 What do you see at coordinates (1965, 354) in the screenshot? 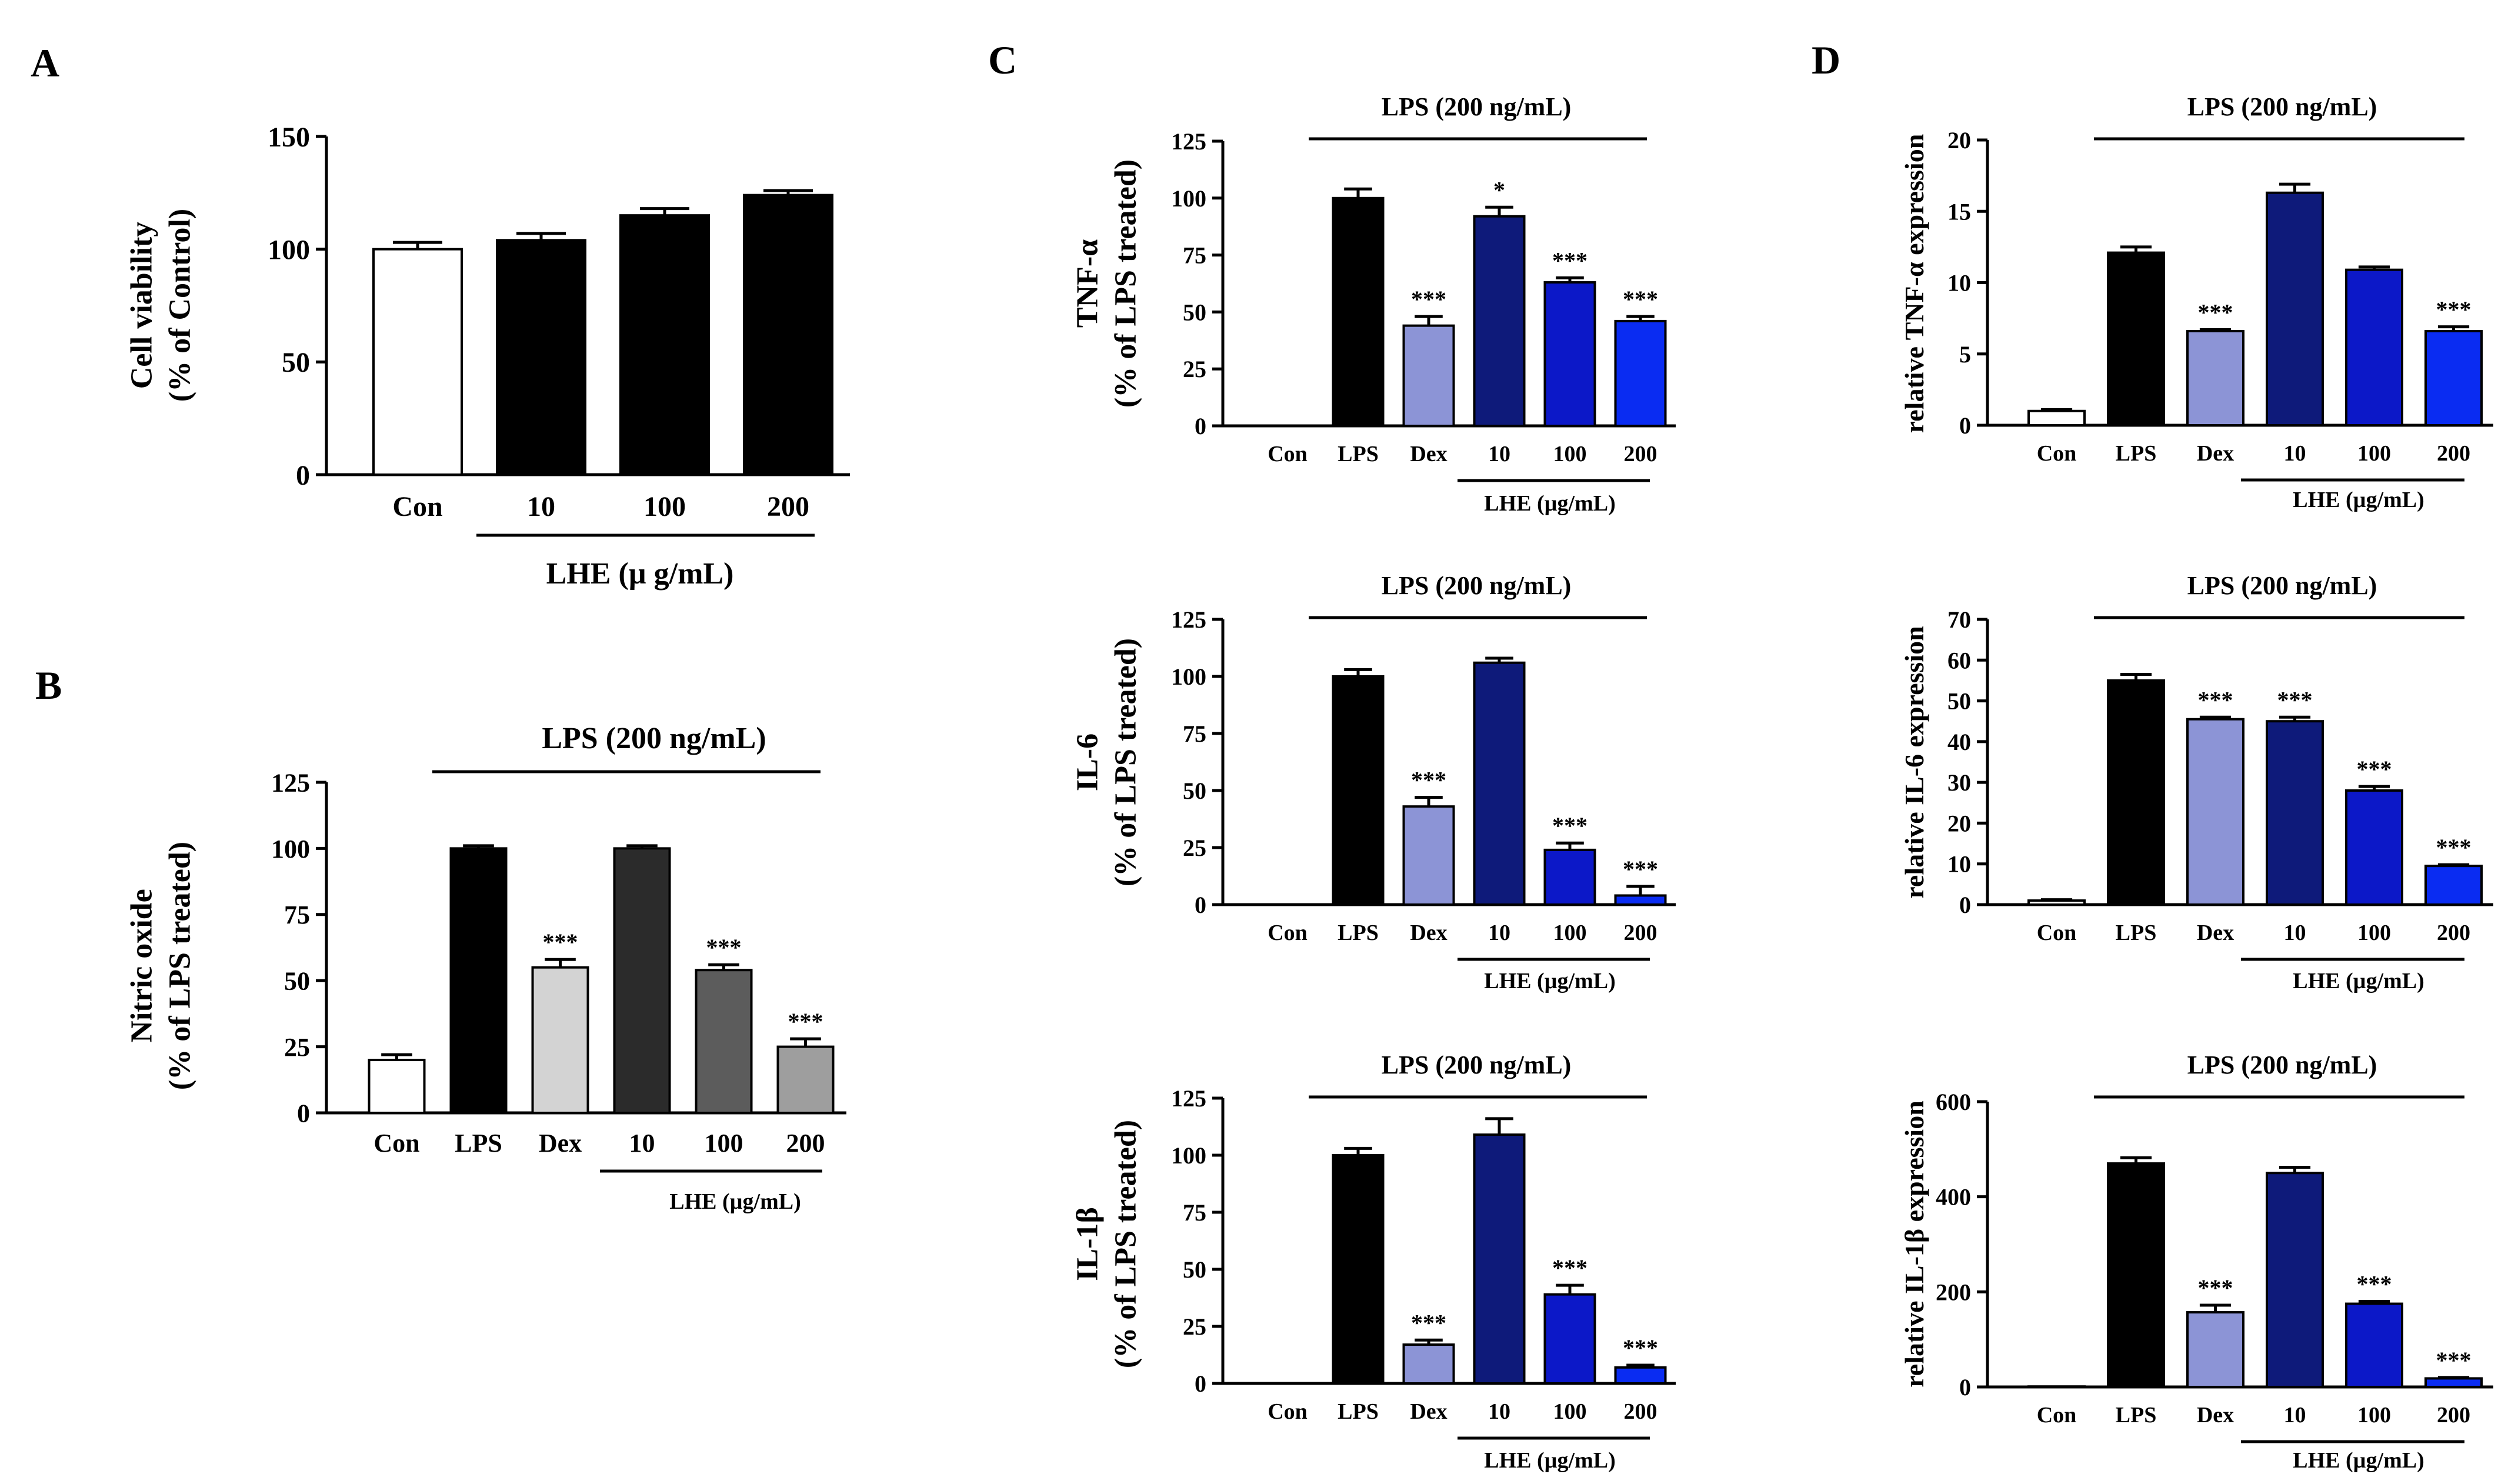
I see `y-tick-label: 5` at bounding box center [1965, 354].